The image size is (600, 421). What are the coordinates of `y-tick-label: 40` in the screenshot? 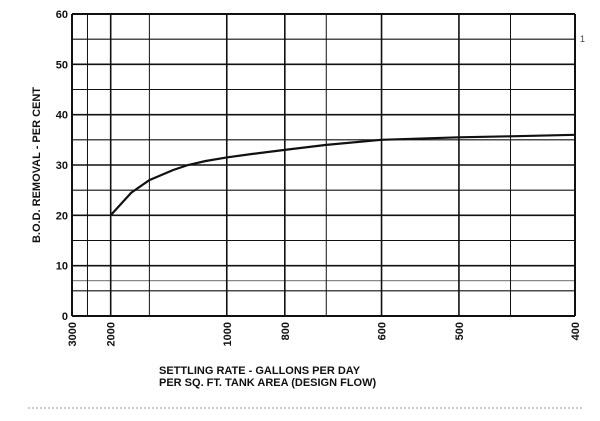 It's located at (62, 116).